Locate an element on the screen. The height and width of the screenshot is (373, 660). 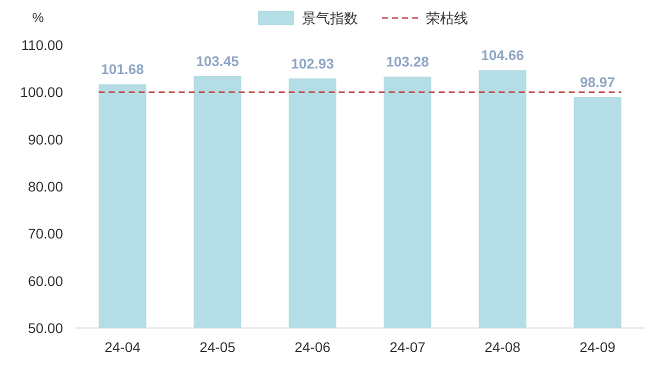
x-tick-label: 24-04 is located at coordinates (122, 347).